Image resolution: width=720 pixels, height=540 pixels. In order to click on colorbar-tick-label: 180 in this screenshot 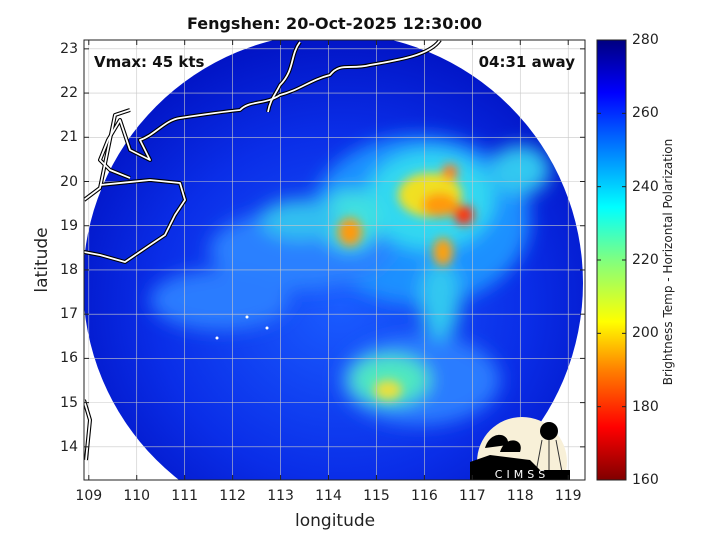, I will do `click(645, 406)`.